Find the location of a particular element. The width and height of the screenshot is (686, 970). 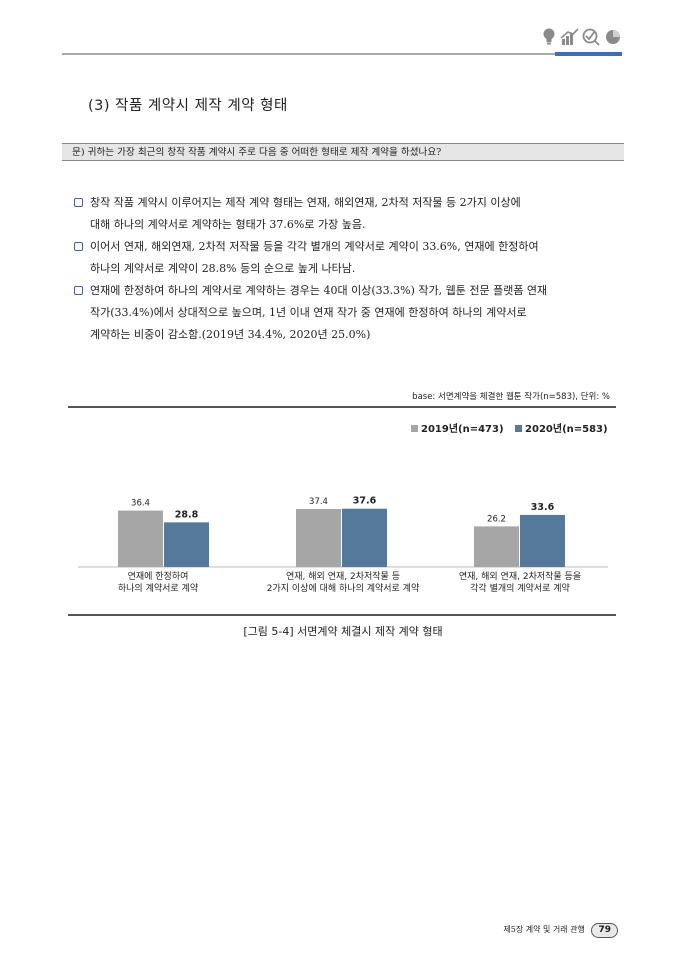

chart-bottom-rule is located at coordinates (342, 615).